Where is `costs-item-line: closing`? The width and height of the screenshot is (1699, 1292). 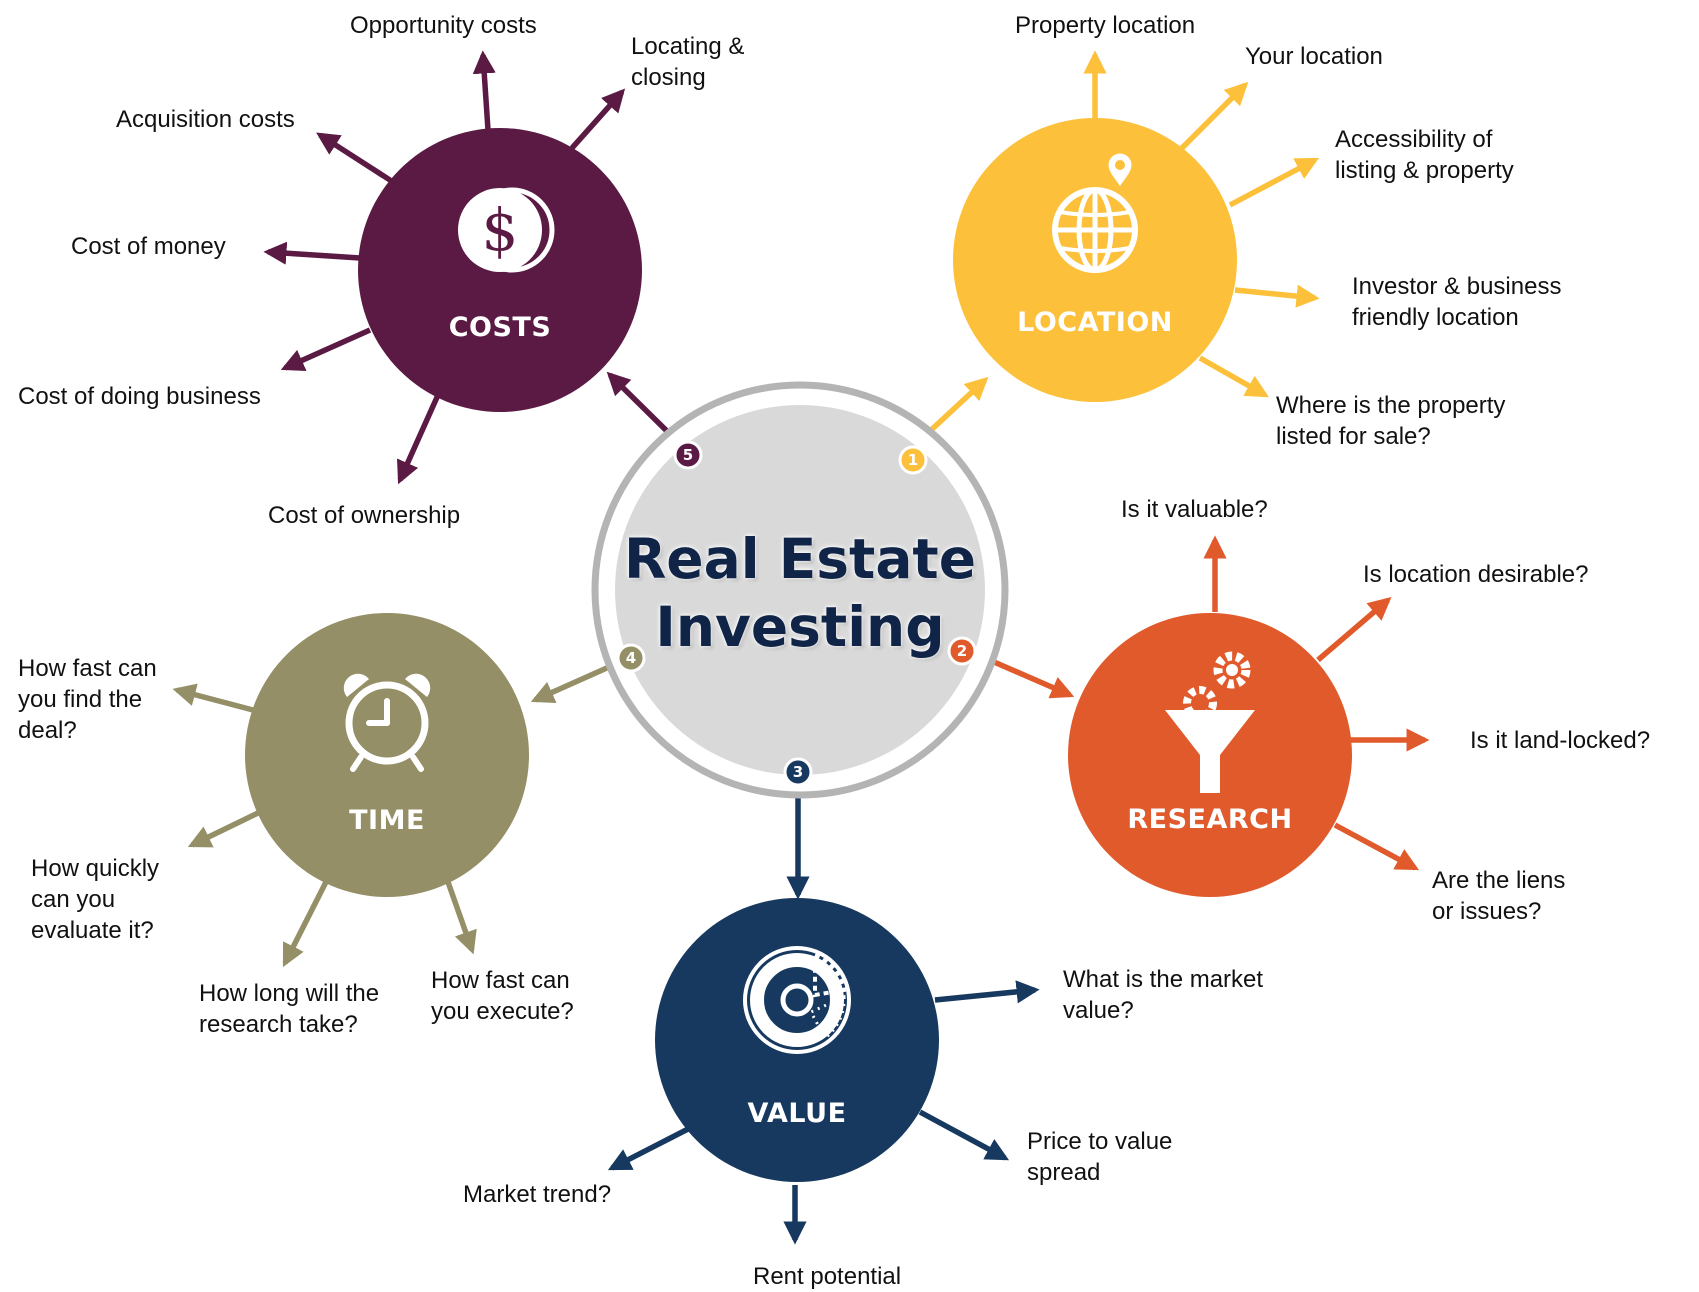
costs-item-line: closing is located at coordinates (668, 77).